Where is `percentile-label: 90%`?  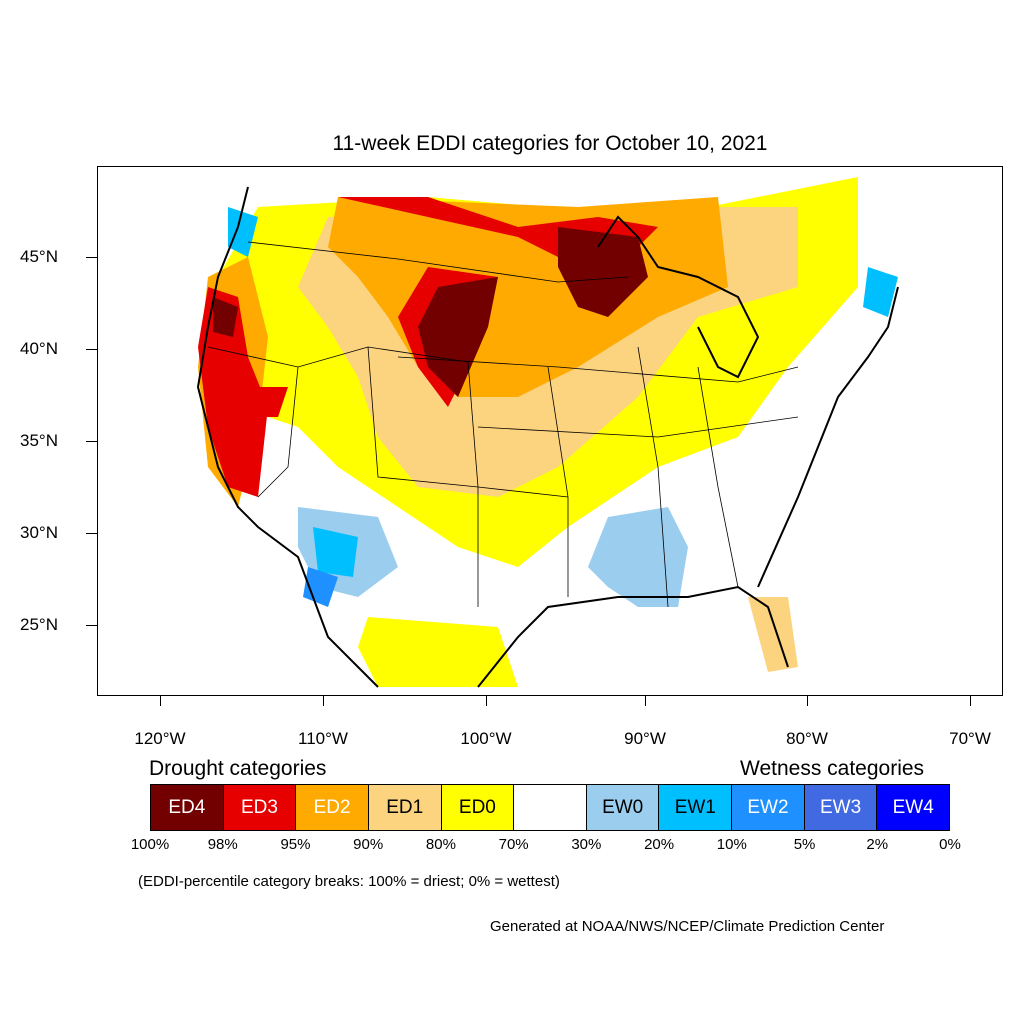
percentile-label: 90% is located at coordinates (368, 844).